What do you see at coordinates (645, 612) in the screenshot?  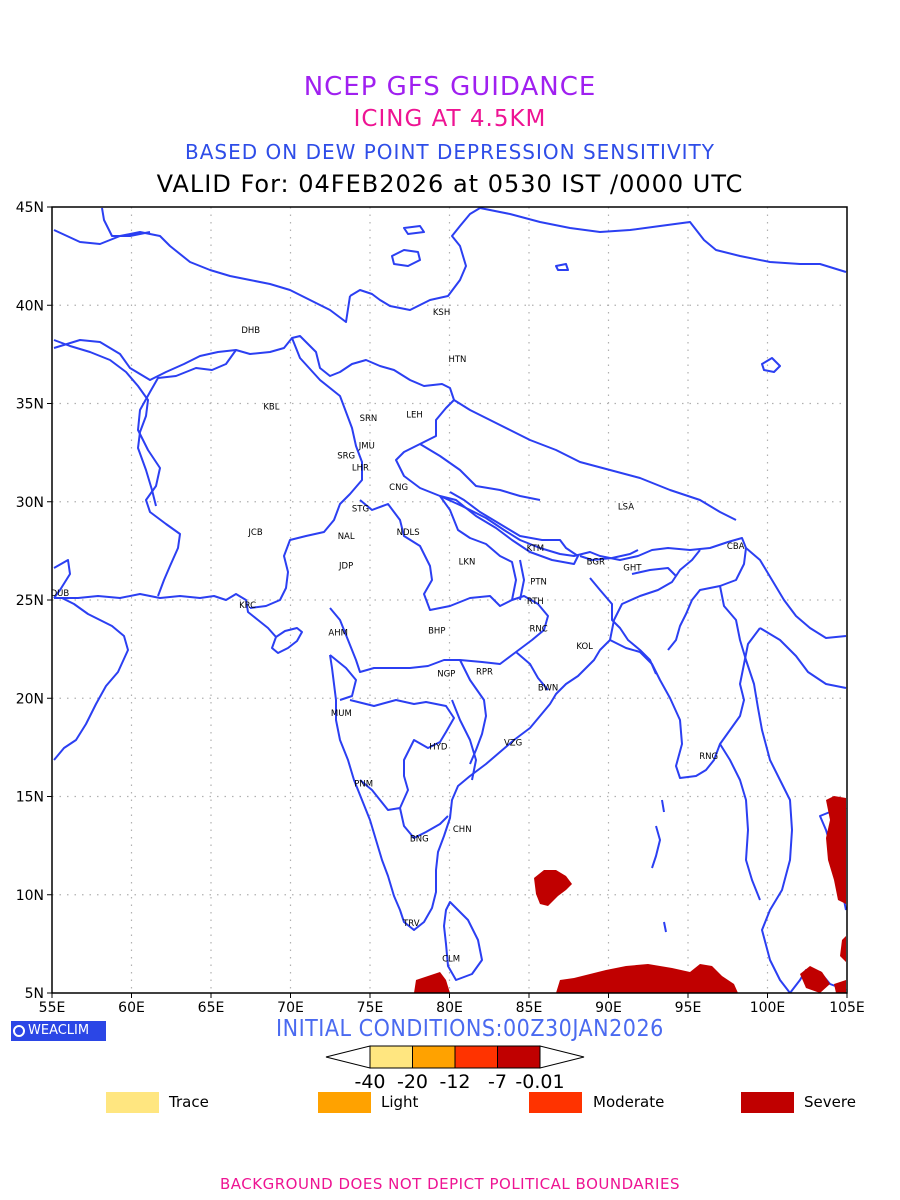 I see `border-bangladesh` at bounding box center [645, 612].